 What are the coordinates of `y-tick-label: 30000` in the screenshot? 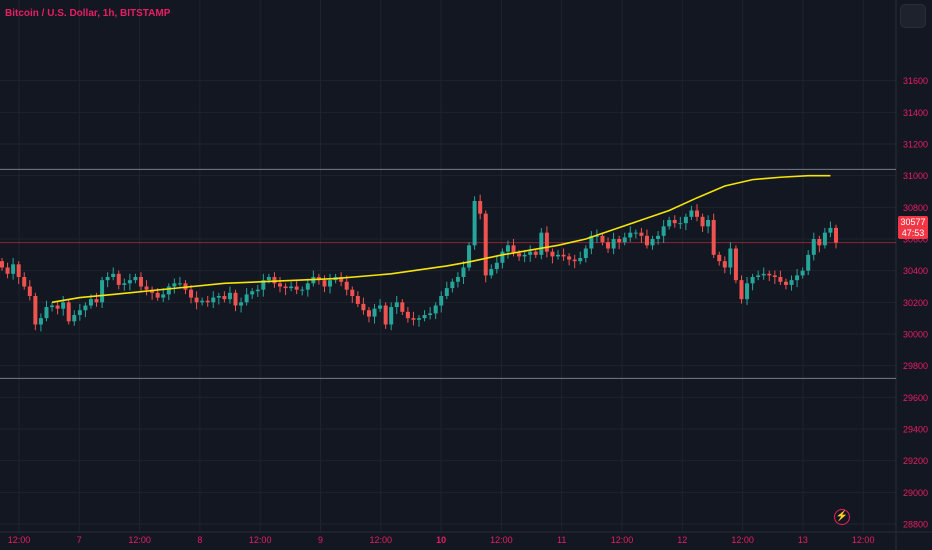 It's located at (915, 335).